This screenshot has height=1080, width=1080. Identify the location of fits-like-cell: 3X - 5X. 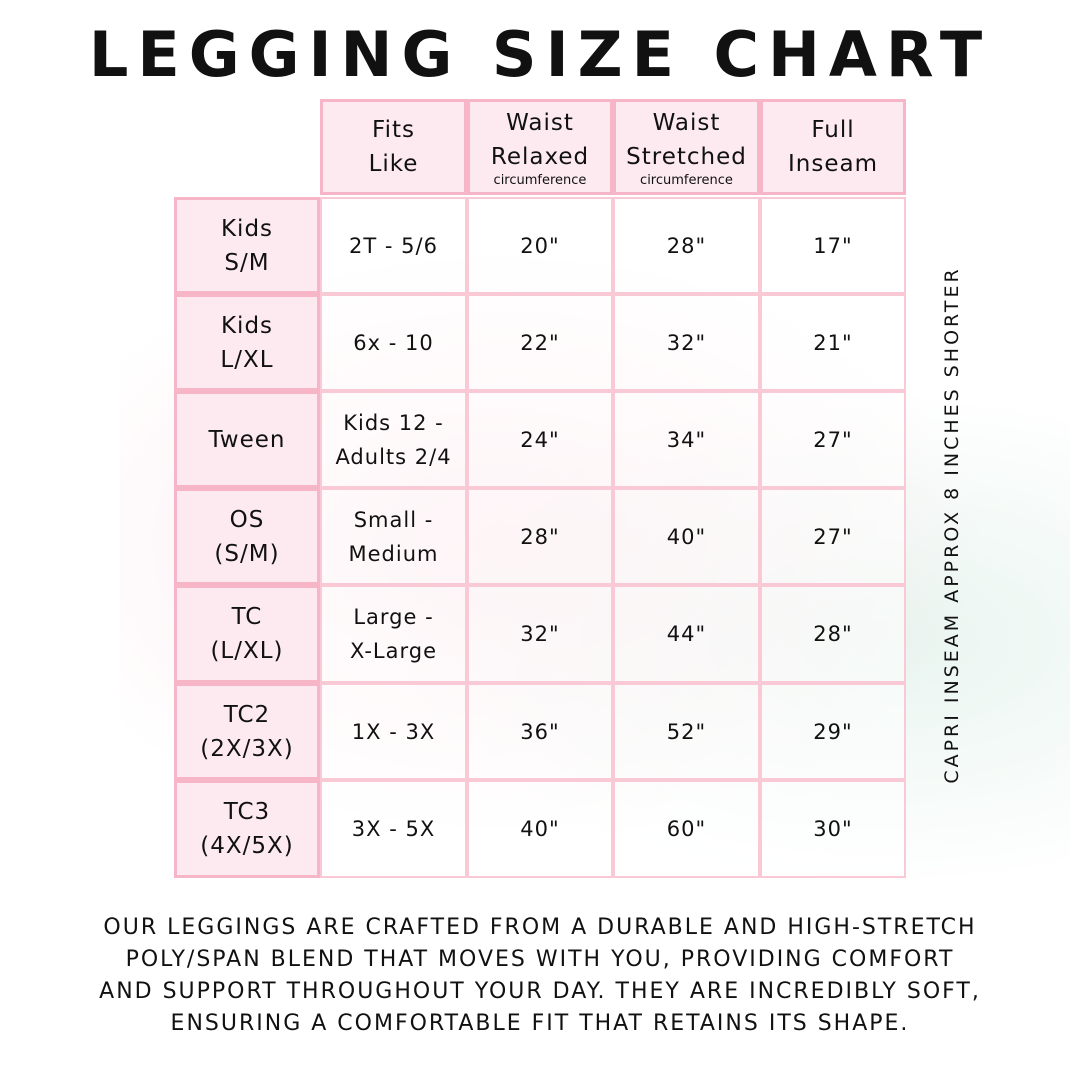
(393, 829).